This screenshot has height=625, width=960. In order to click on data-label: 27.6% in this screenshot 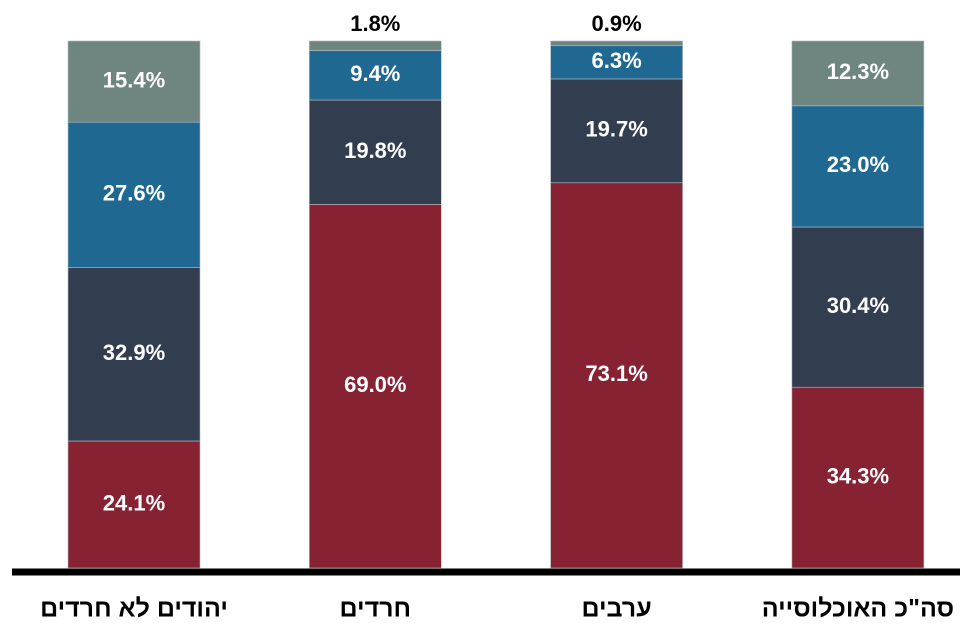, I will do `click(134, 193)`.